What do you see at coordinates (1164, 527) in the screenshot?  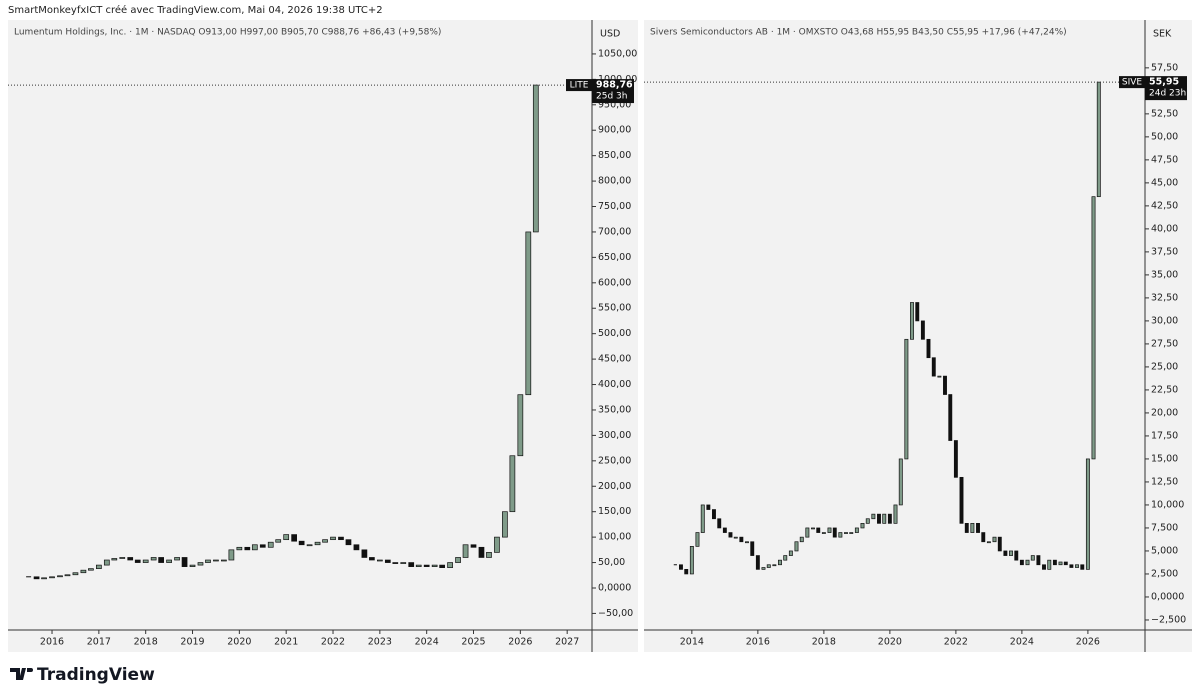 I see `y-tick-label: 7,500` at bounding box center [1164, 527].